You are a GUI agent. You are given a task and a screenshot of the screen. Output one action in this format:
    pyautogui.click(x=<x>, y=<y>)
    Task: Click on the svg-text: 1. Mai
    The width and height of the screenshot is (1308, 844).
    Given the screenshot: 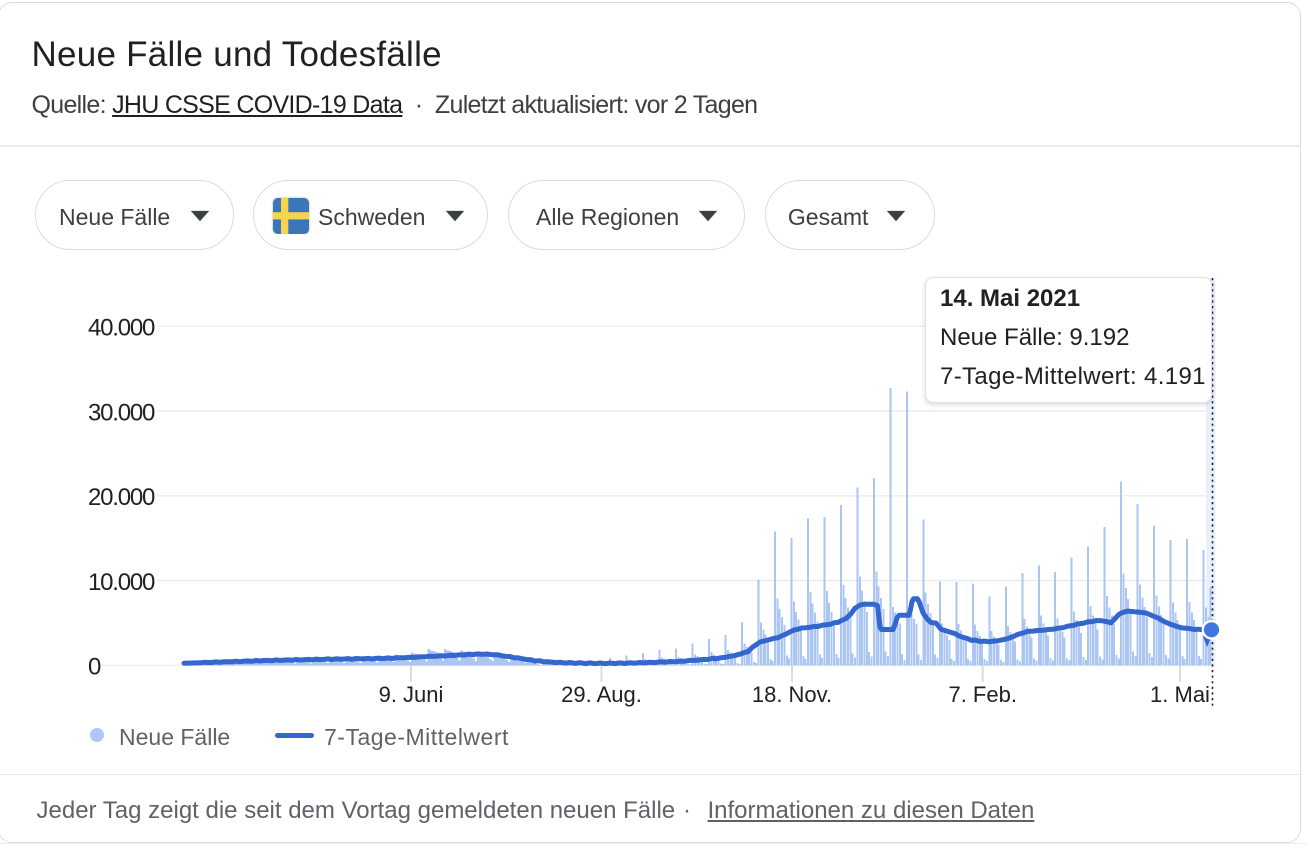 What is the action you would take?
    pyautogui.click(x=1180, y=694)
    